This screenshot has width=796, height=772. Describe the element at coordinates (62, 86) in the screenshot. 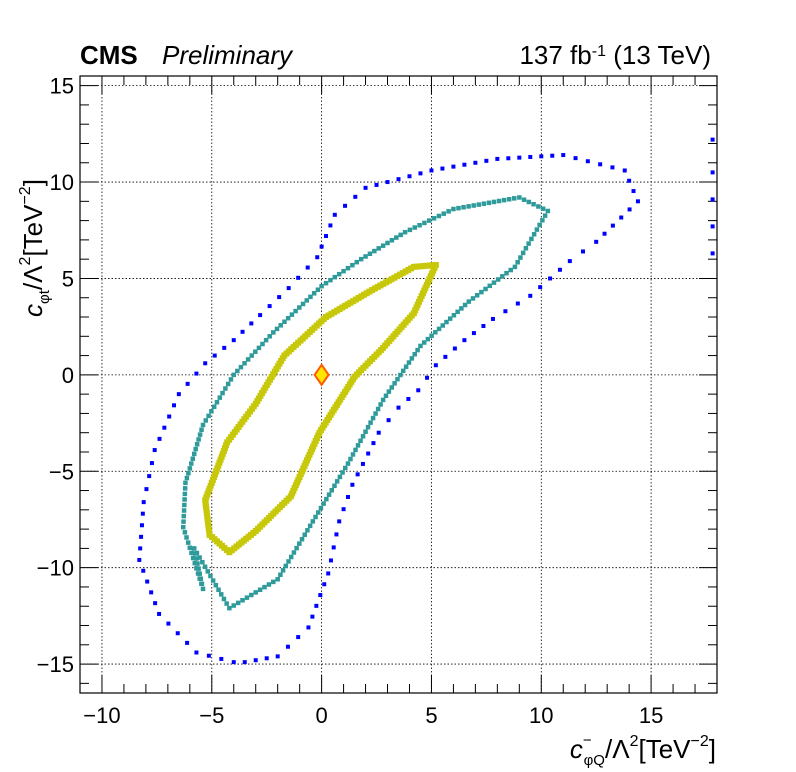

I see `y-tick-label: 15` at that location.